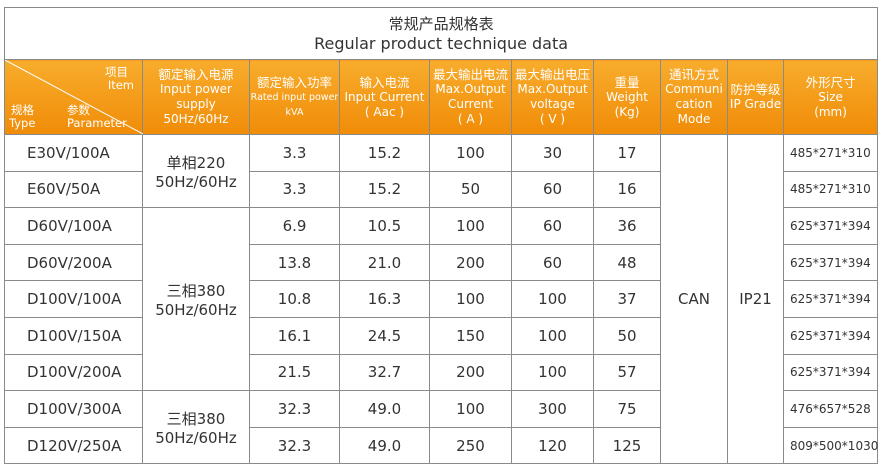 The image size is (881, 471). I want to click on current-cell: 32.7, so click(384, 372).